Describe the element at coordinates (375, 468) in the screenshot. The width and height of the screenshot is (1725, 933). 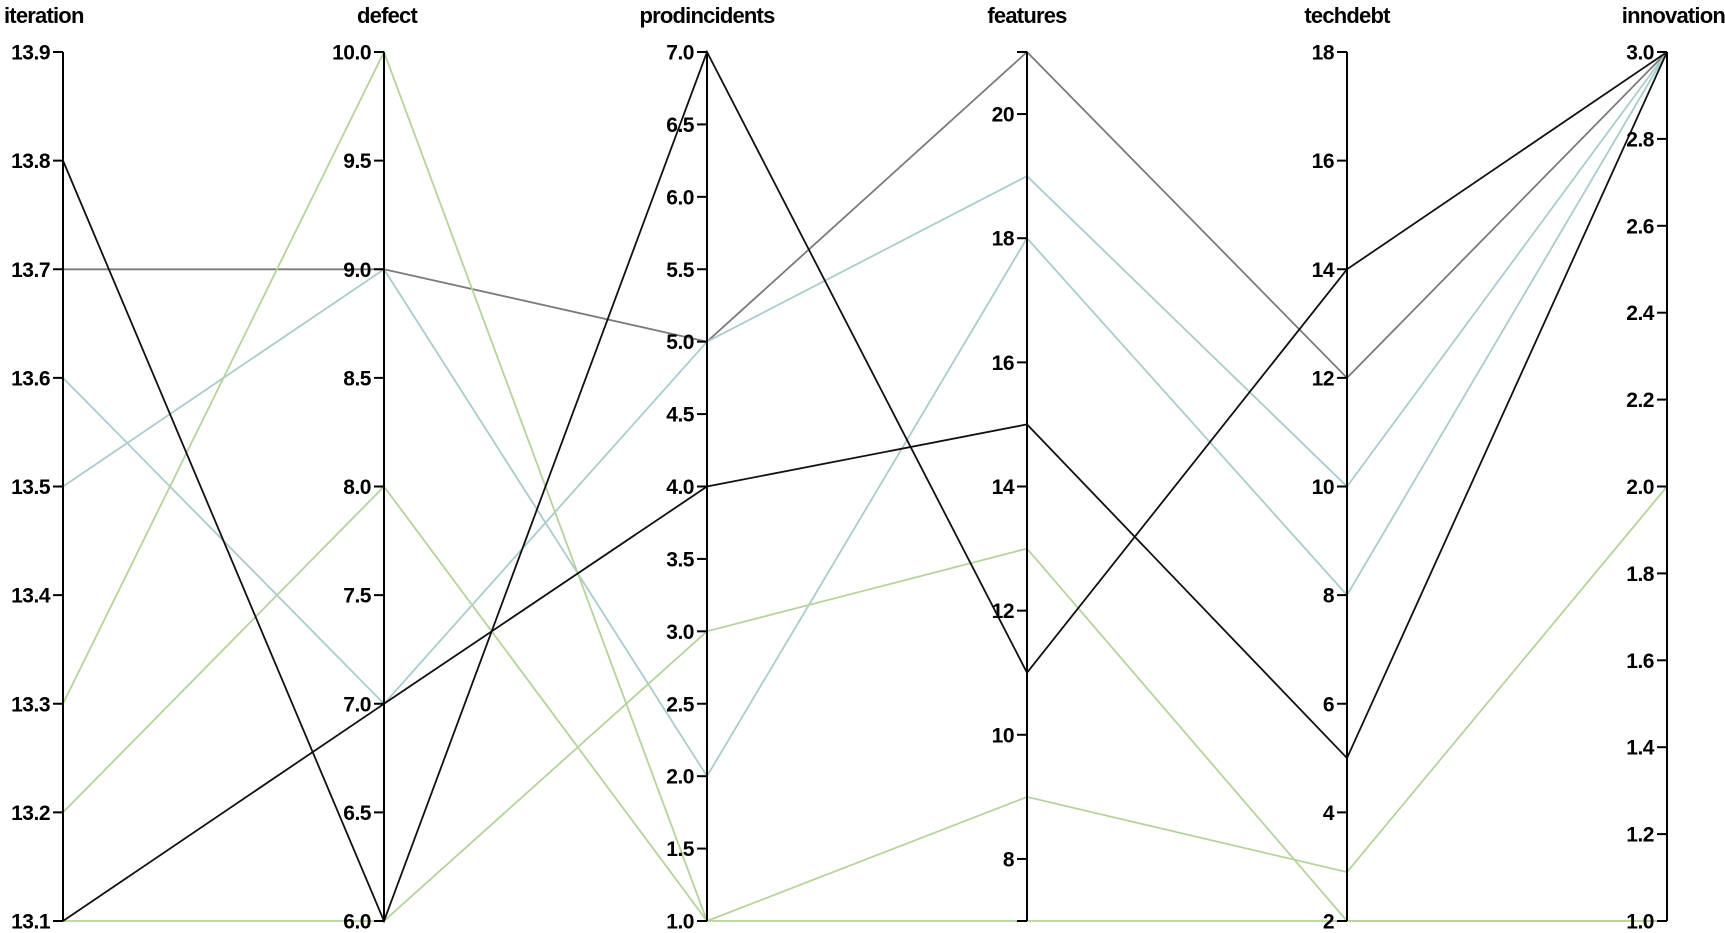
I see `axis-defect: 6.0 6.5 7.0 7.5 8.0 8.5 9.0 9.5 10.0 defect` at that location.